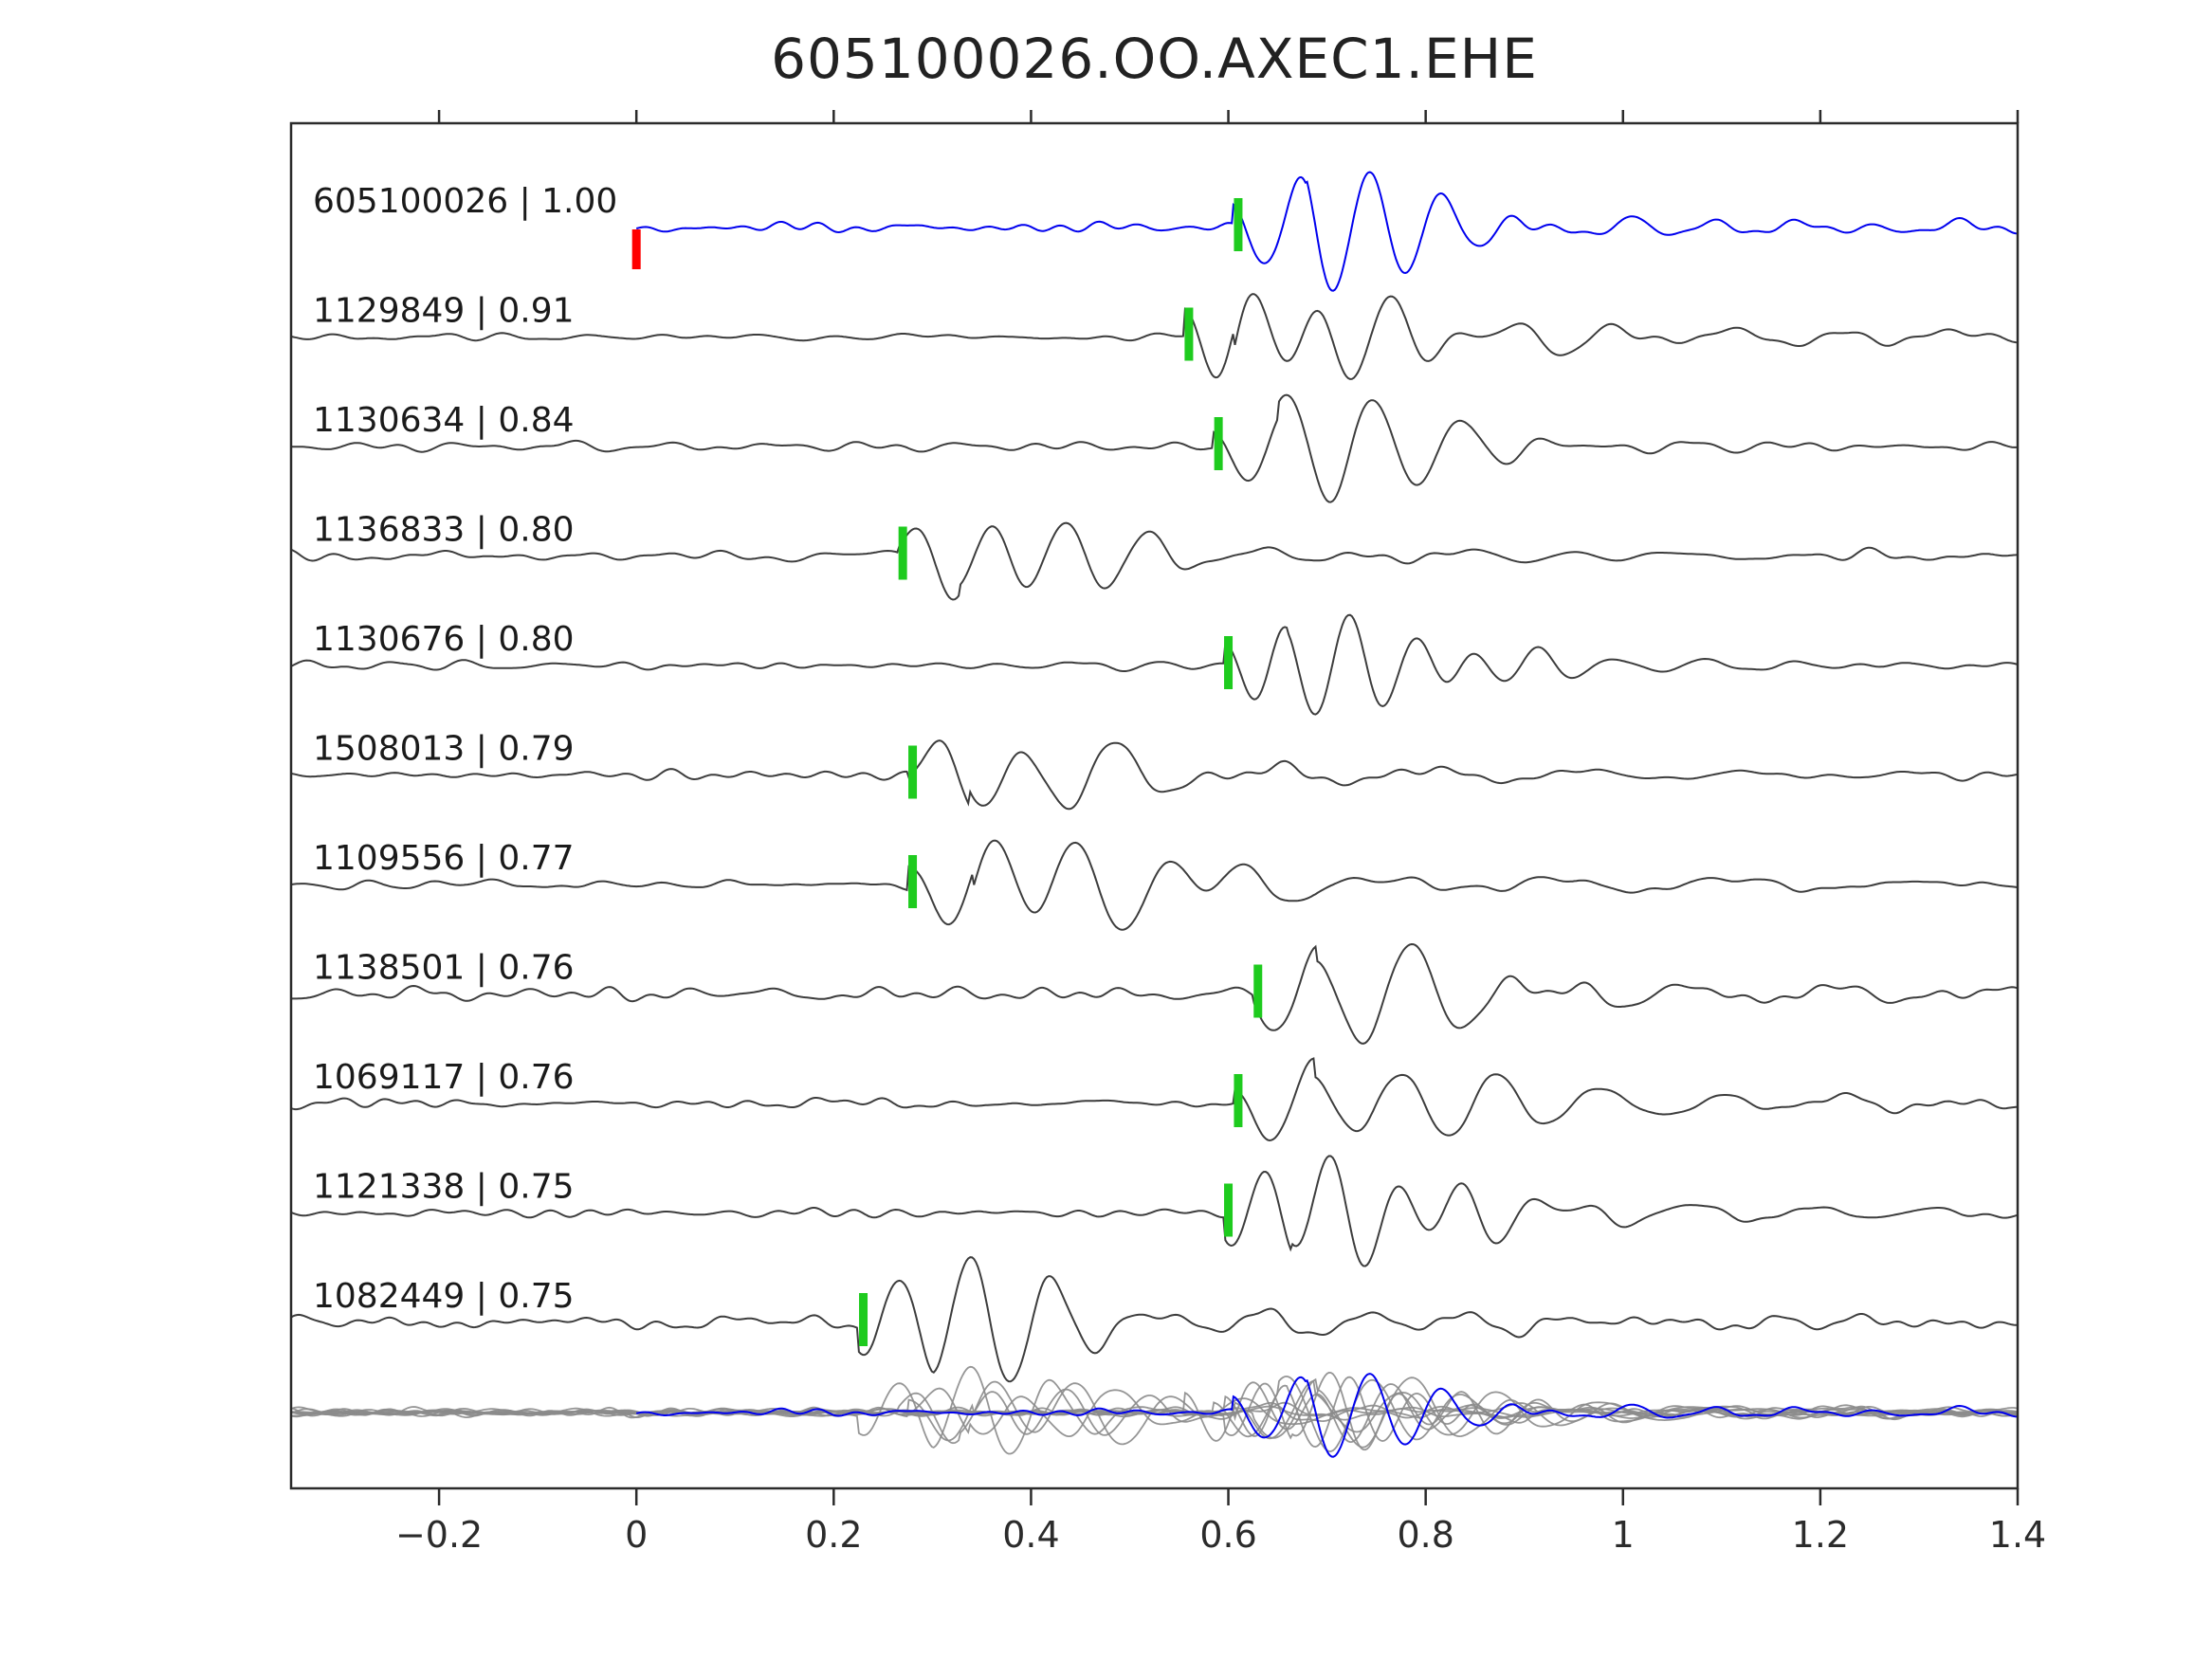 This screenshot has width=2212, height=1659. What do you see at coordinates (1623, 1535) in the screenshot?
I see `x-tick-label: 1` at bounding box center [1623, 1535].